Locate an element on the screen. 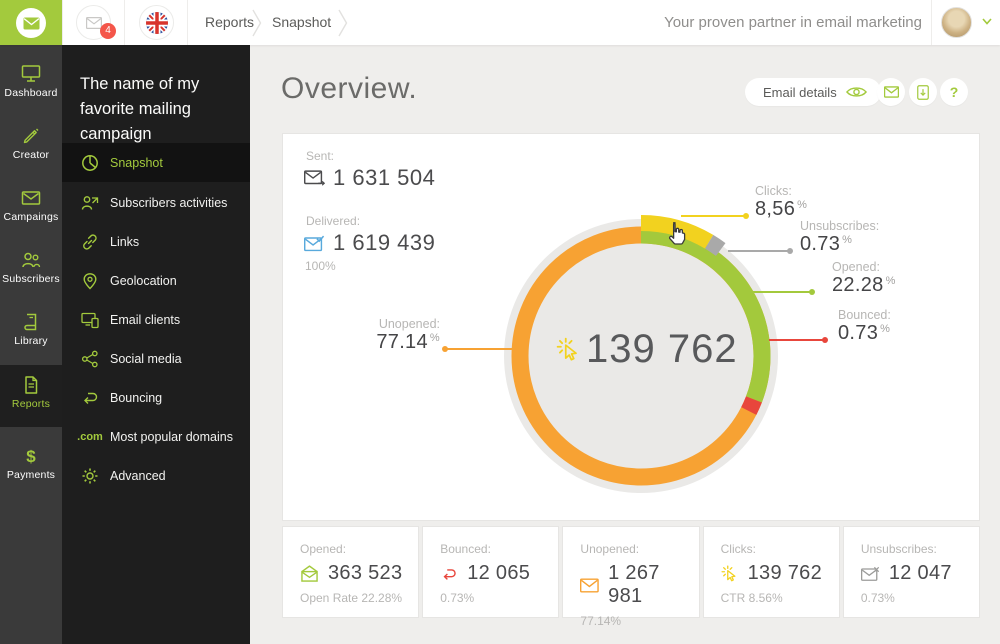  delivered-label: Delivered: is located at coordinates (333, 221).